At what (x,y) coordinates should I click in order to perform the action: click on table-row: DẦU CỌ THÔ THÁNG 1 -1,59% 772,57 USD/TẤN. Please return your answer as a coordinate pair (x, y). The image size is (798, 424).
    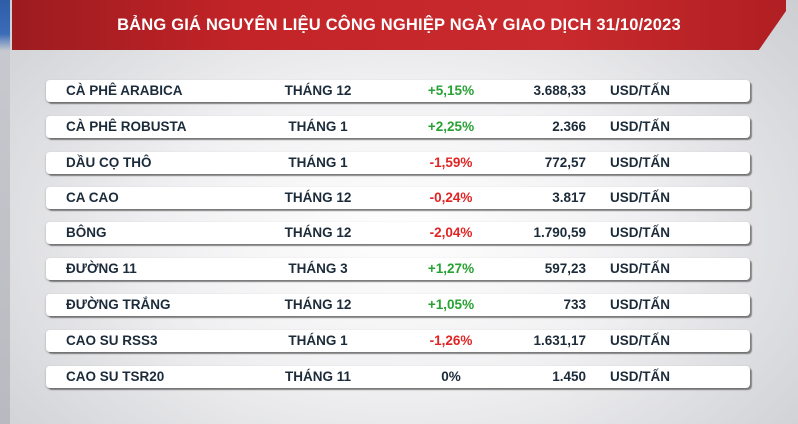
    Looking at the image, I should click on (398, 163).